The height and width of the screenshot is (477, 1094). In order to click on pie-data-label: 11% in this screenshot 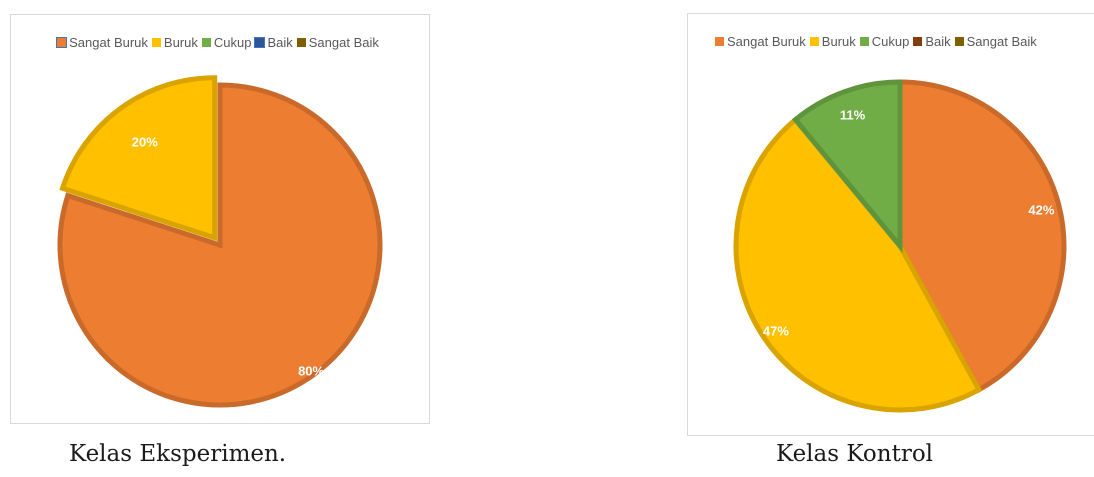, I will do `click(853, 114)`.